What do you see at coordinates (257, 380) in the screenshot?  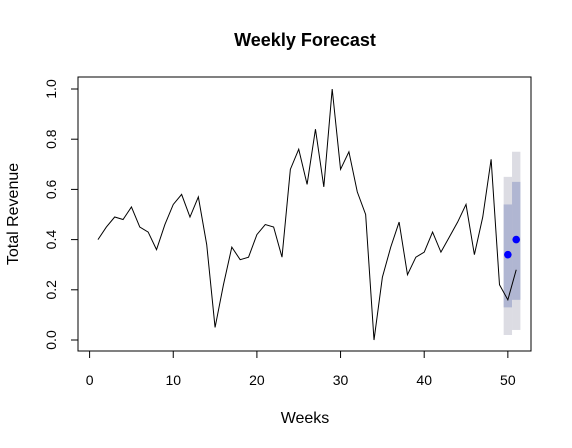 I see `x-tick-label-2: 20` at bounding box center [257, 380].